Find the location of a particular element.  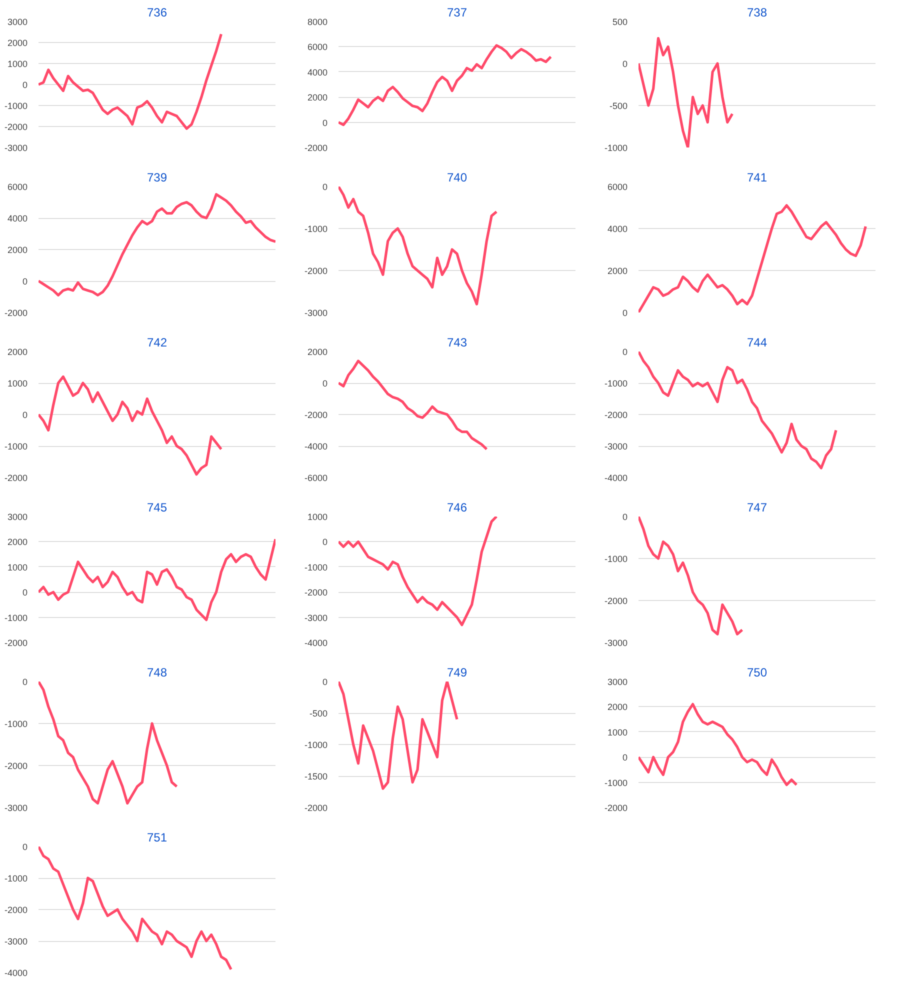

y-tick-label: 500 is located at coordinates (620, 22).